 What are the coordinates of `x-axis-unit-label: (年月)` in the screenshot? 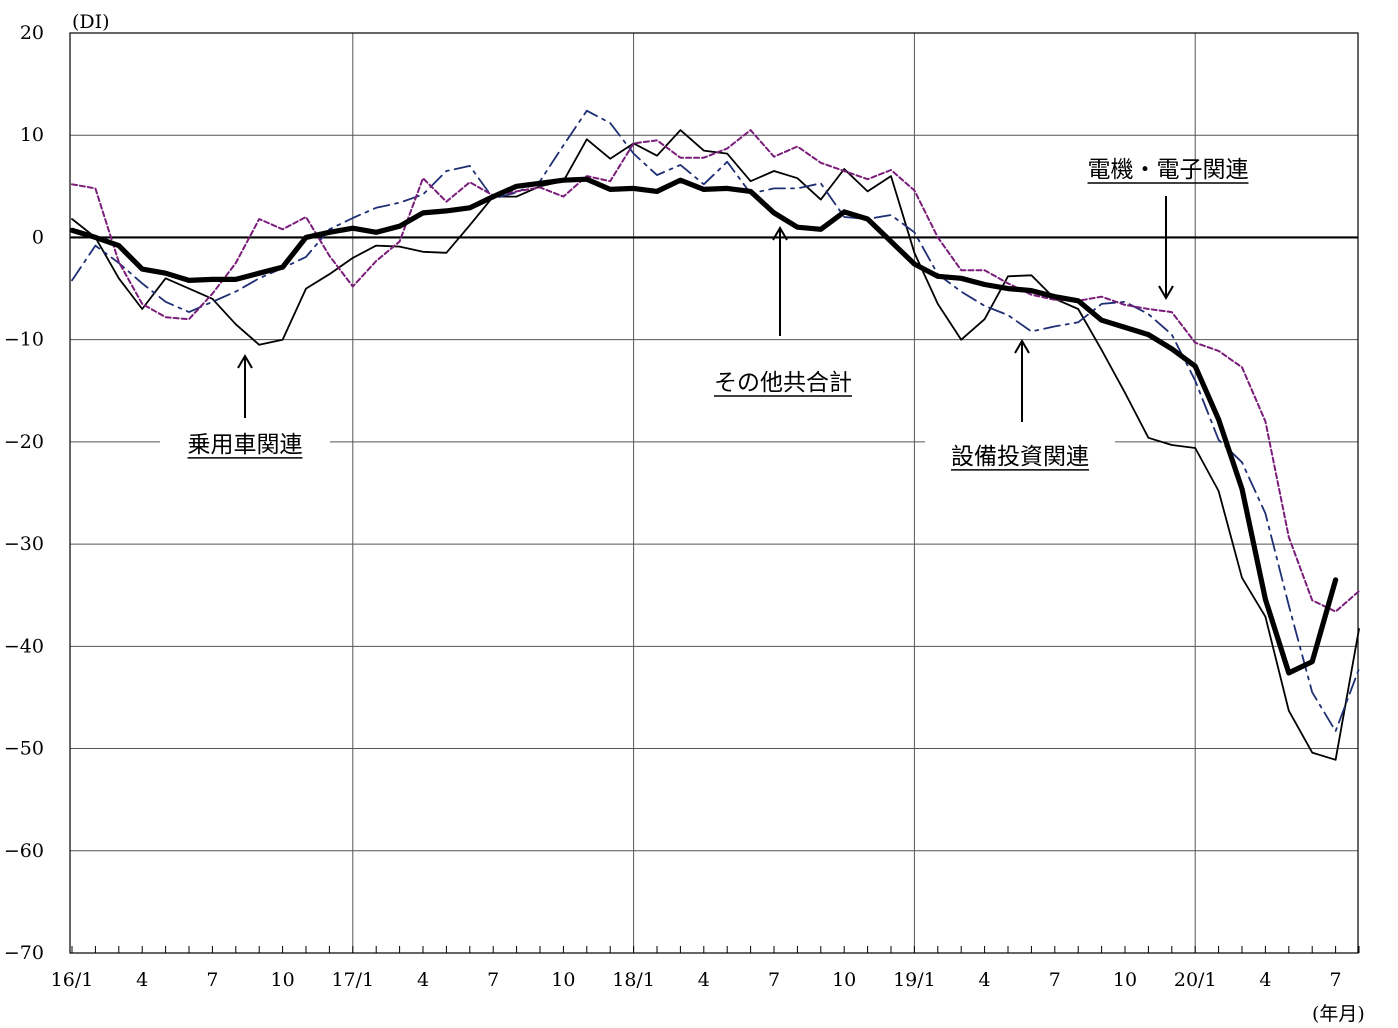 It's located at (1338, 1014).